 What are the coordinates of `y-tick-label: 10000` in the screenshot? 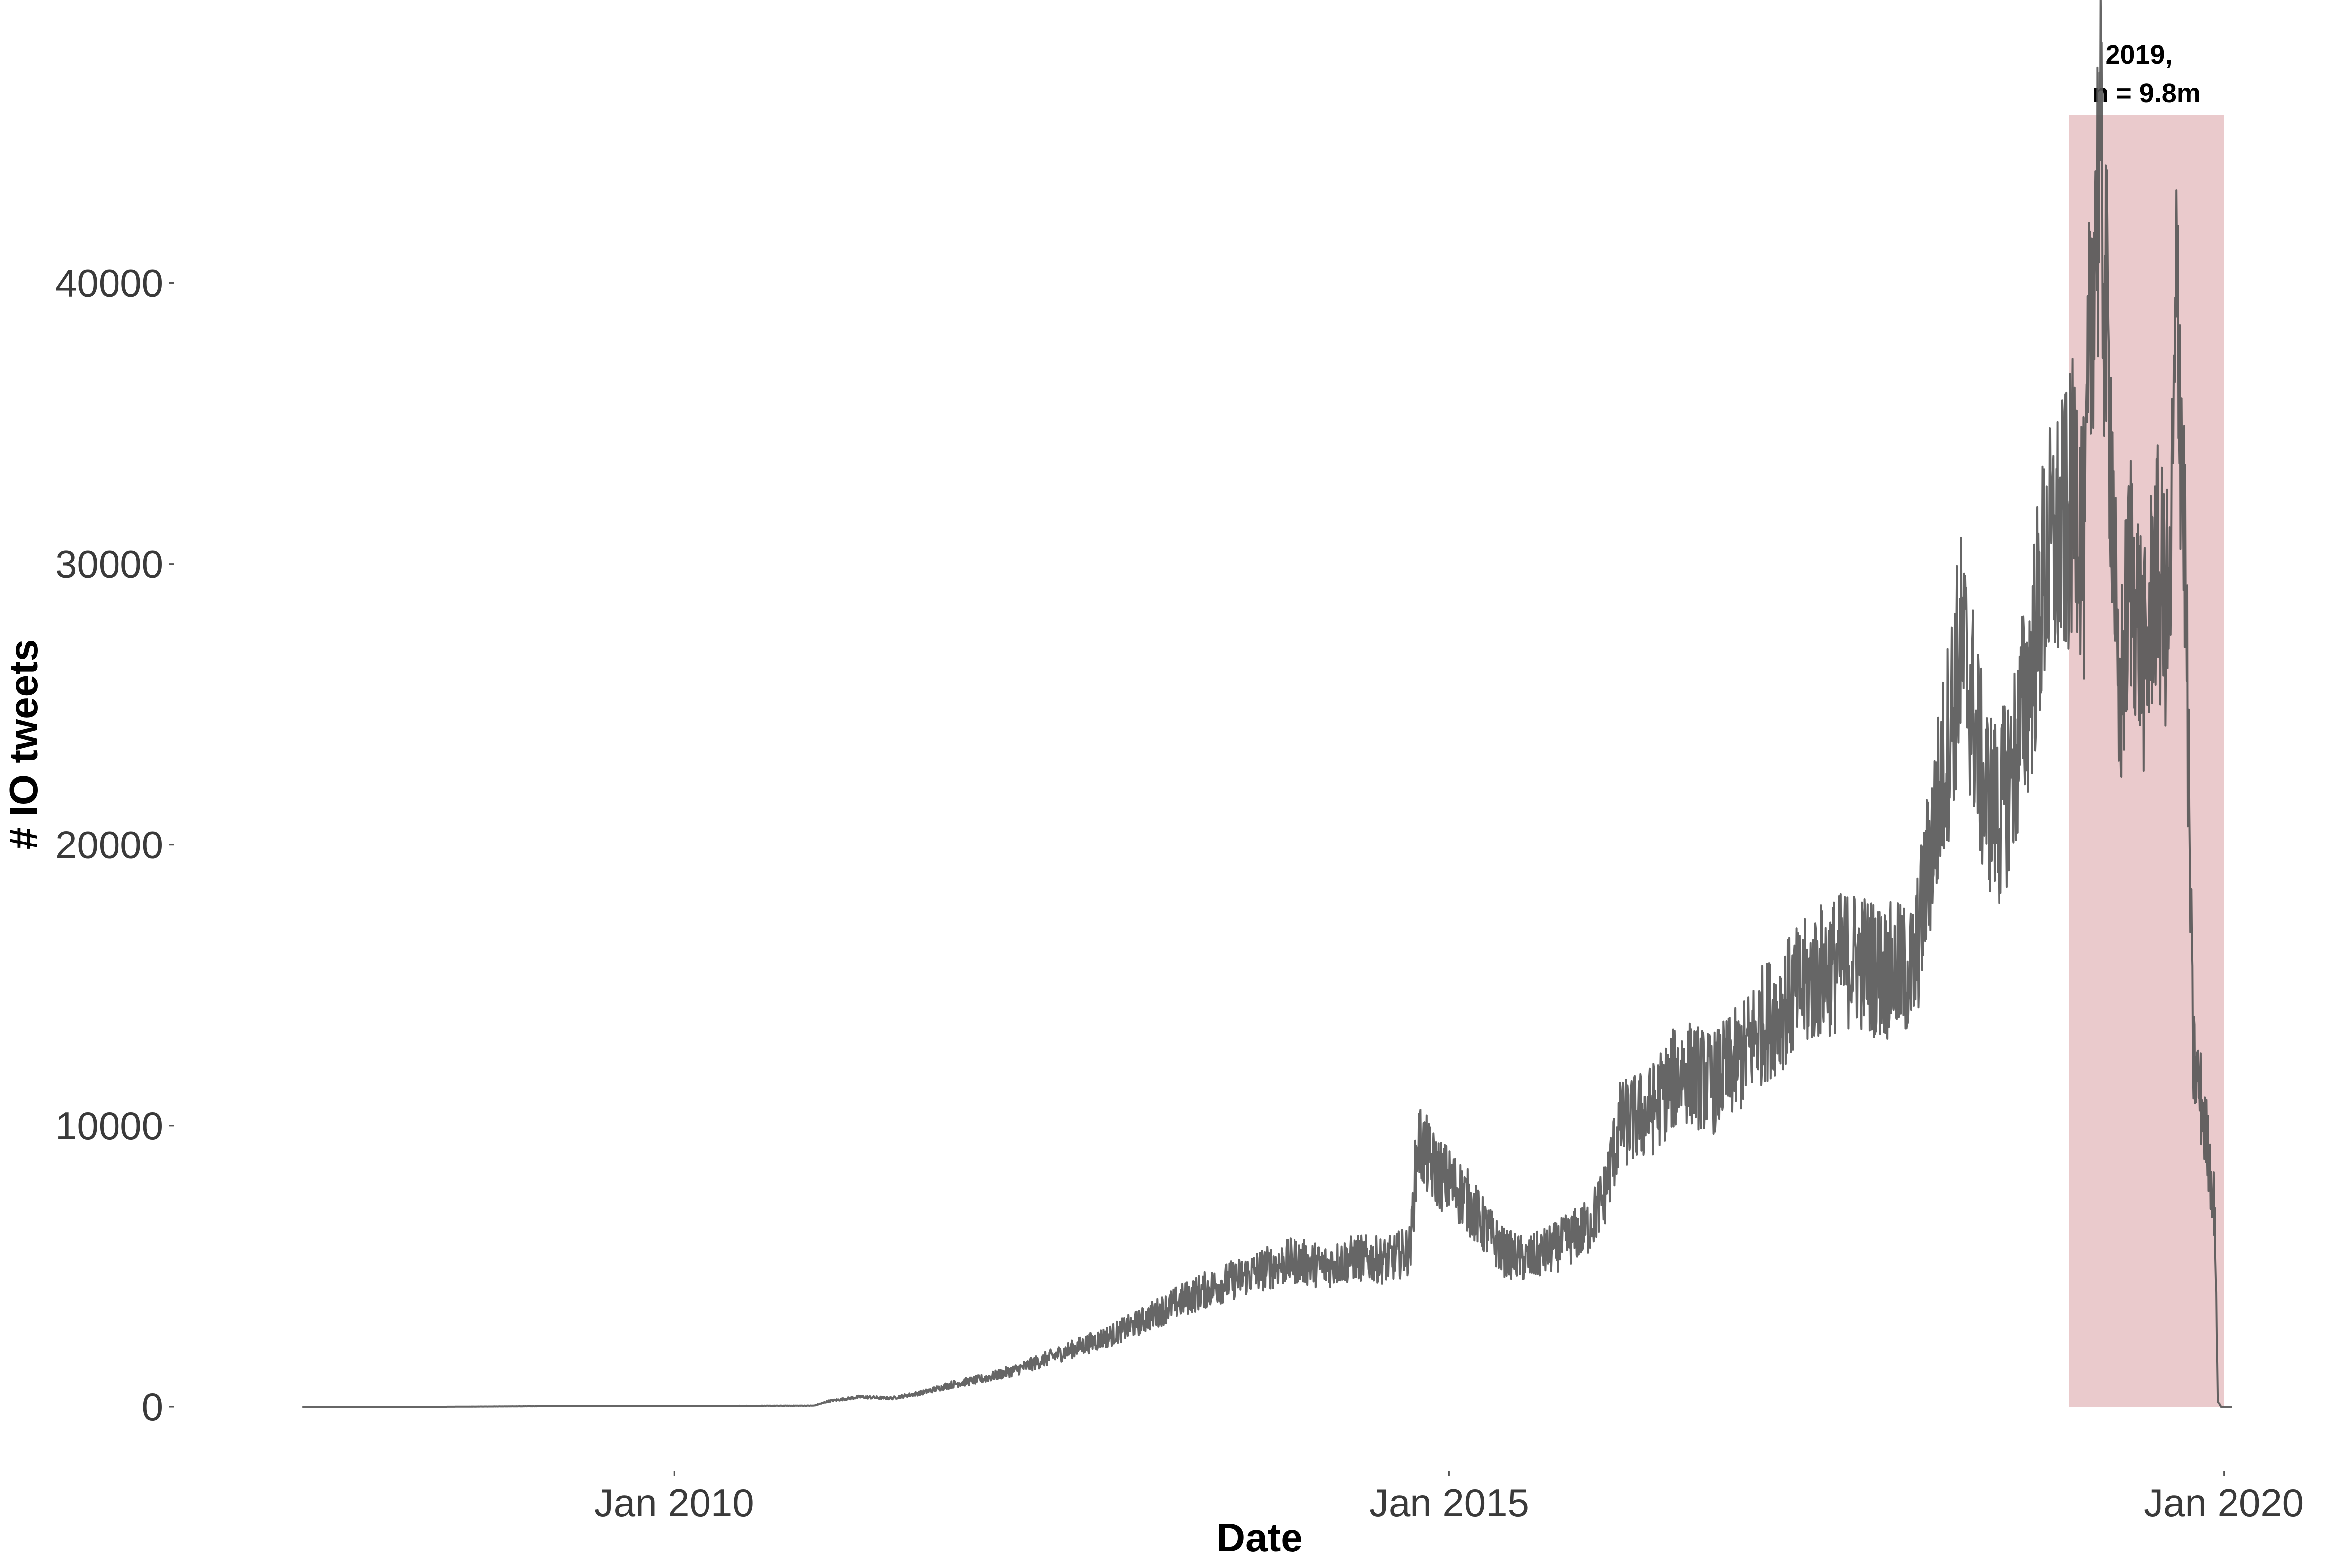 It's located at (109, 1126).